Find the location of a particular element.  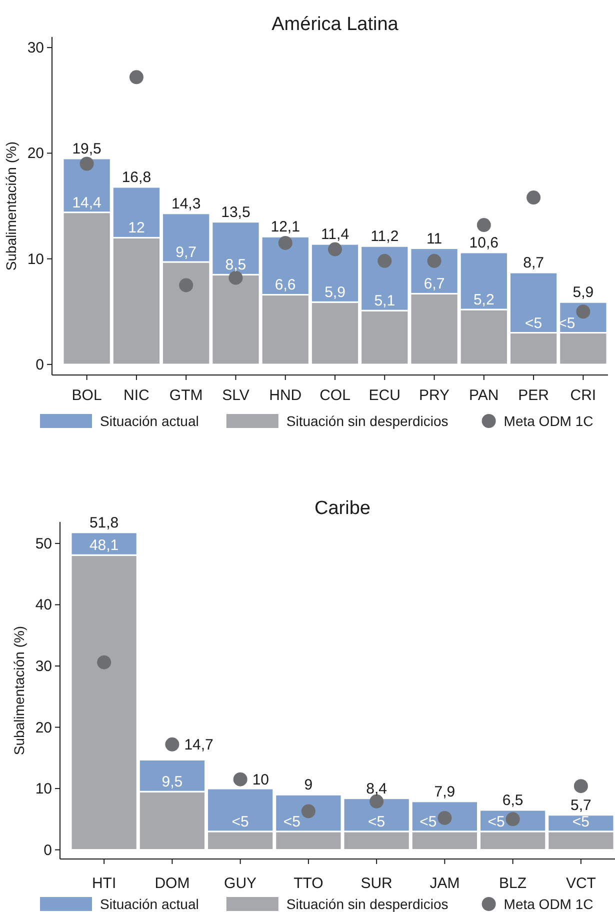

total-label: 6,5 is located at coordinates (513, 800).